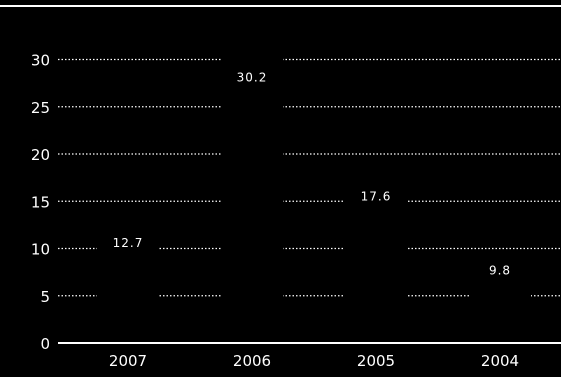 The image size is (561, 377). What do you see at coordinates (252, 78) in the screenshot?
I see `value-label-2006: 30.2` at bounding box center [252, 78].